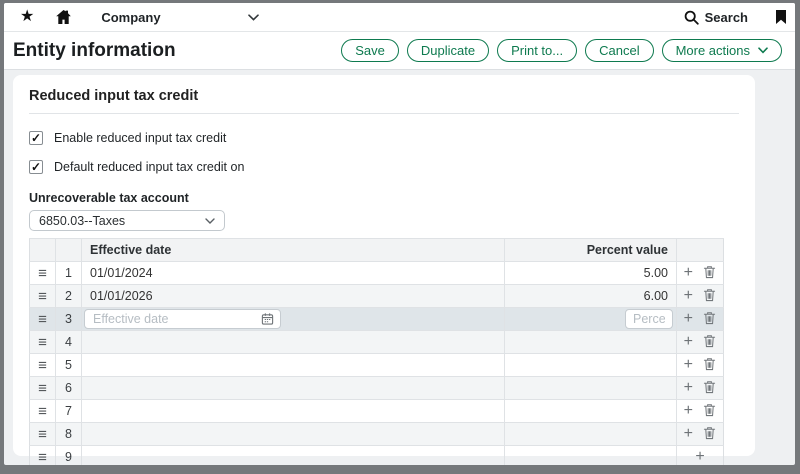 This screenshot has height=474, width=800. Describe the element at coordinates (619, 50) in the screenshot. I see `cancel-button: Cancel` at that location.